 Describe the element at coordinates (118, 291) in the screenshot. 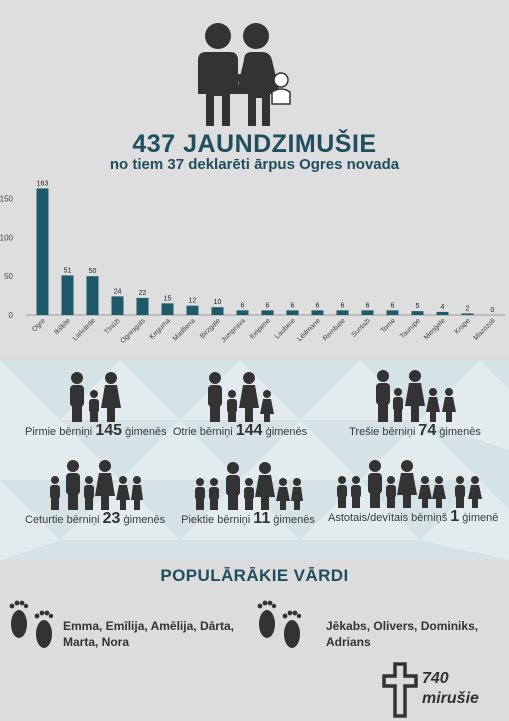

I see `data-label: 24` at that location.